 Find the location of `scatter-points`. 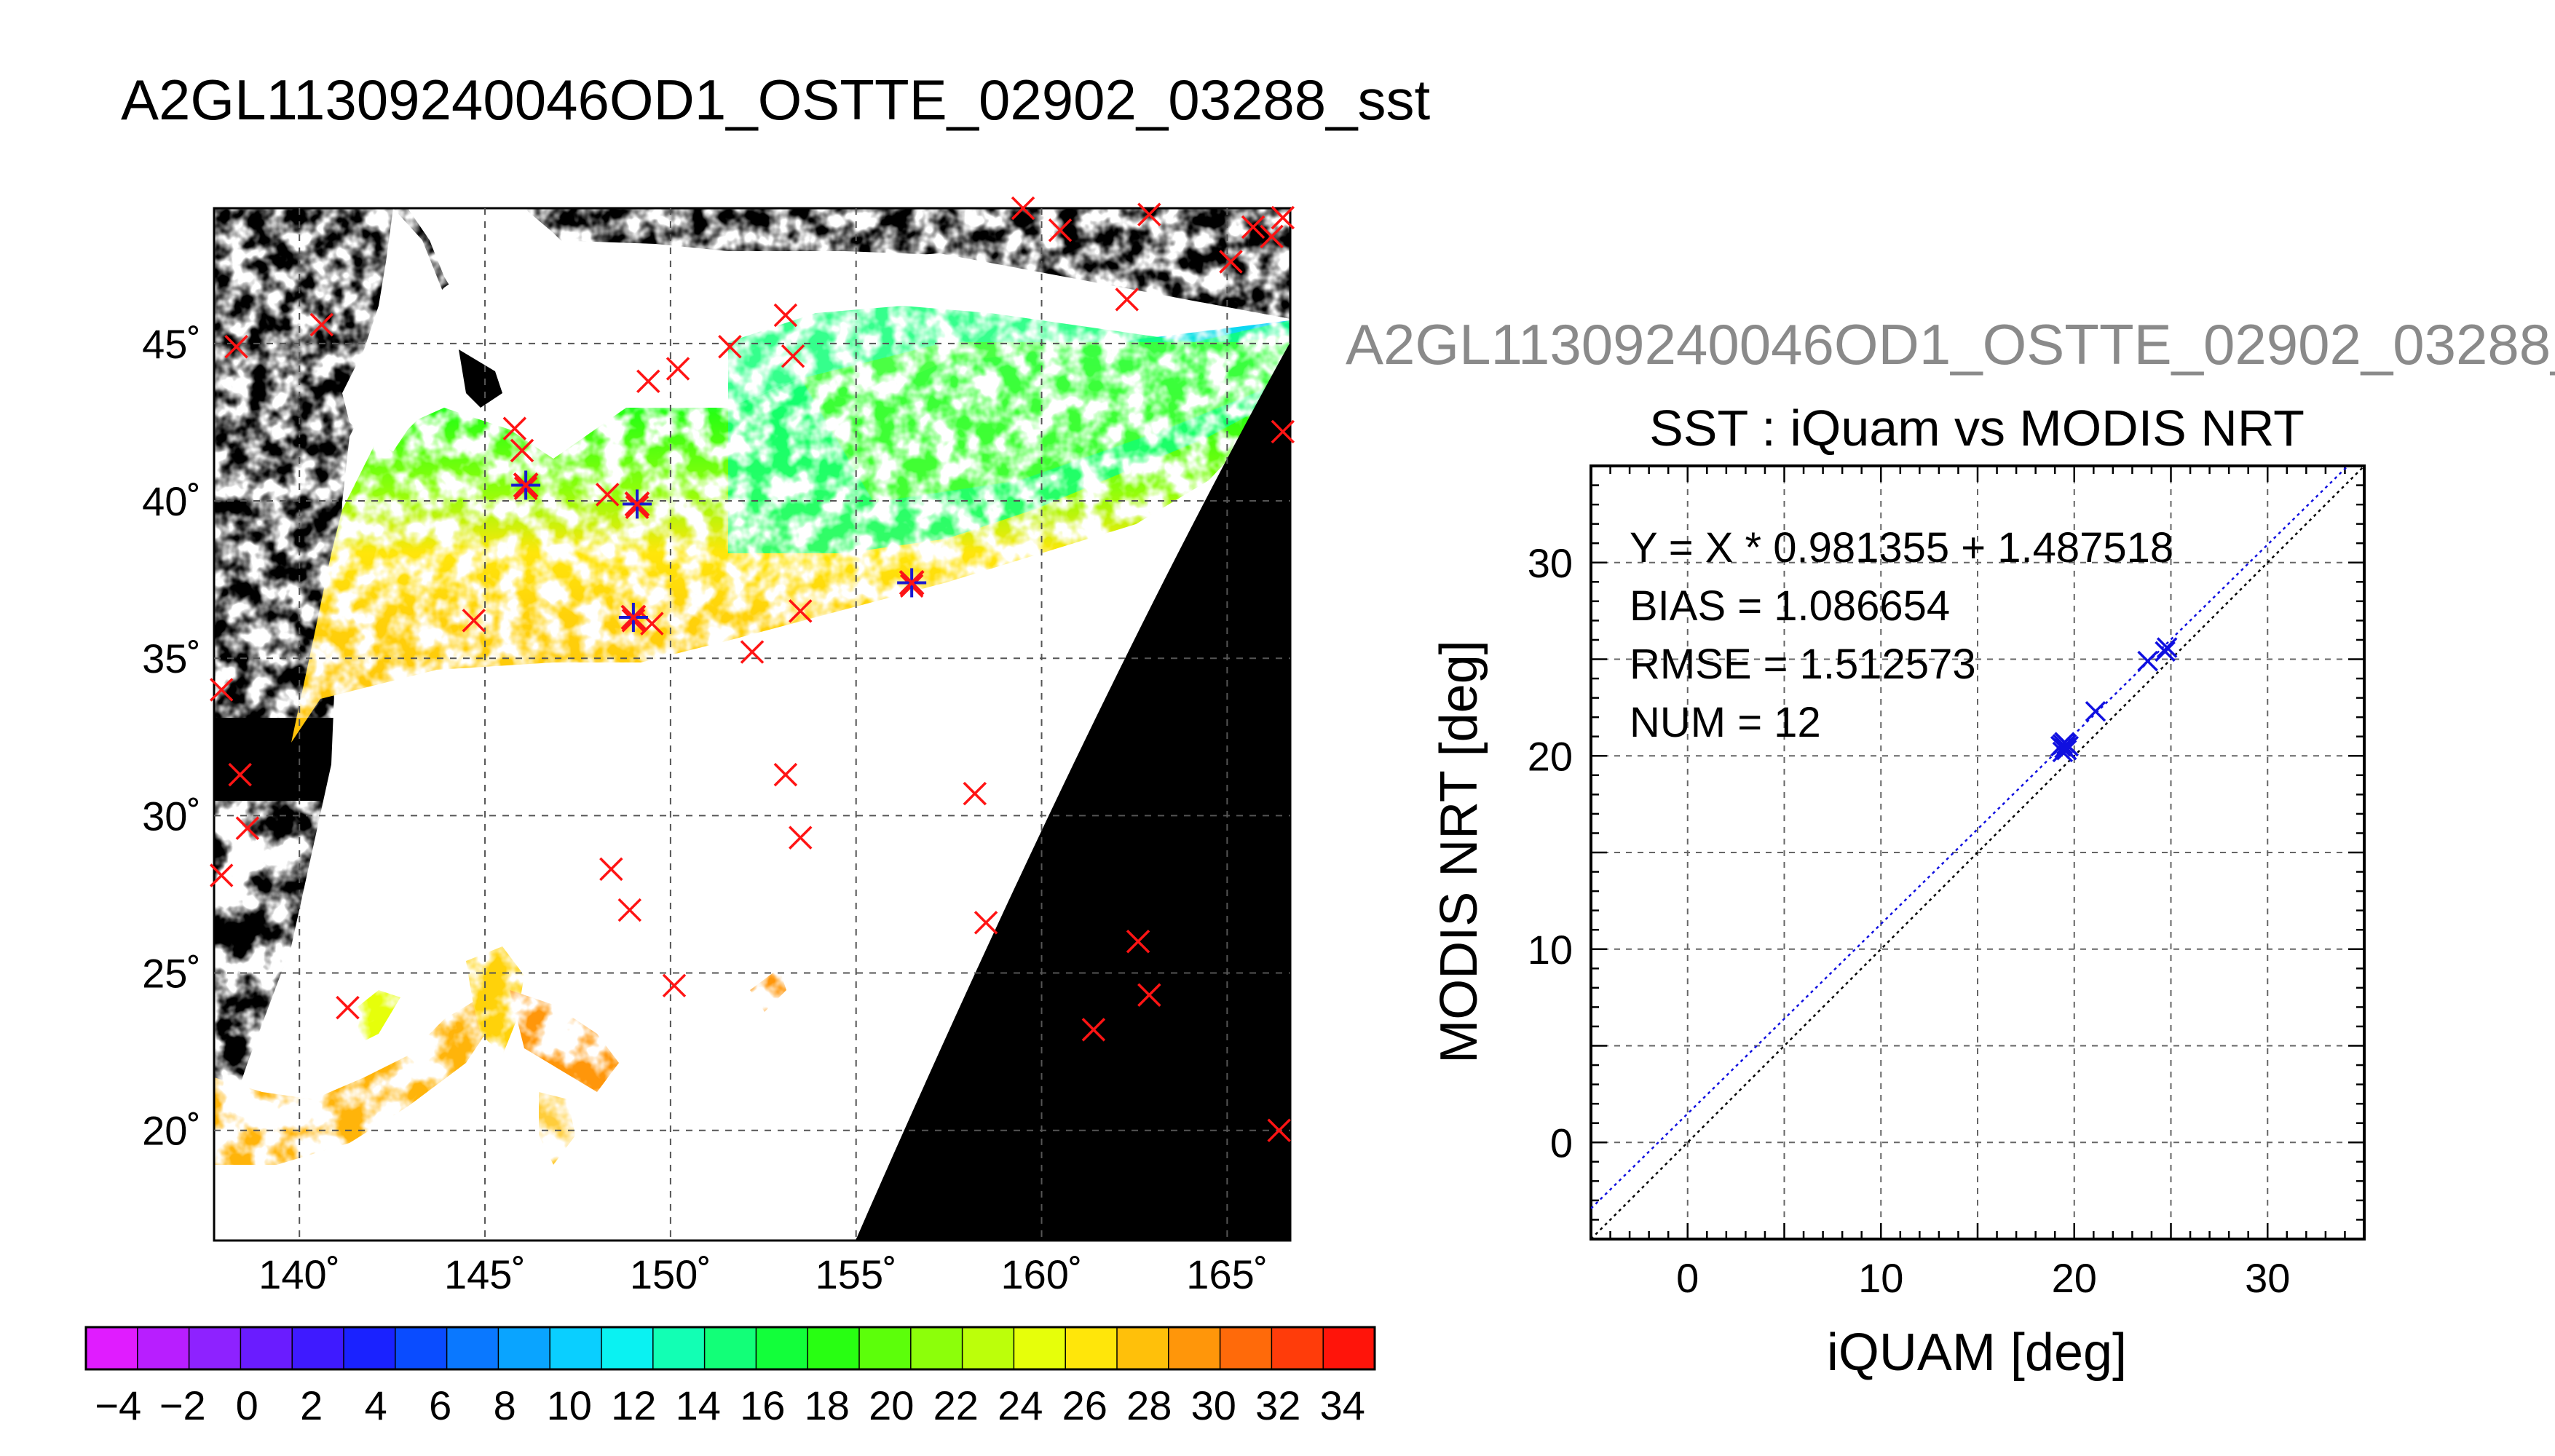

scatter-points is located at coordinates (2114, 700).